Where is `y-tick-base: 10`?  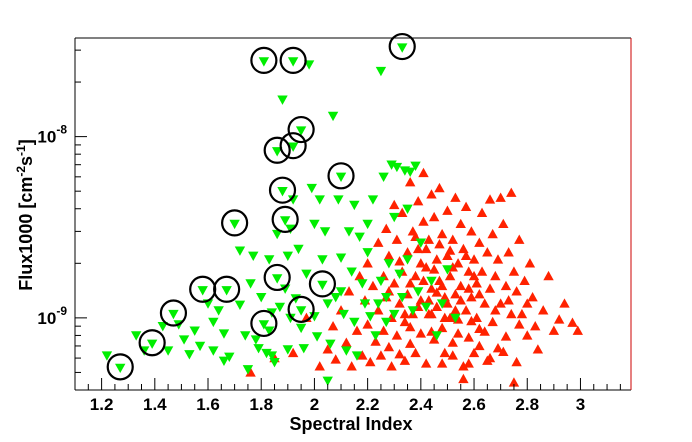 y-tick-base: 10 is located at coordinates (46, 137).